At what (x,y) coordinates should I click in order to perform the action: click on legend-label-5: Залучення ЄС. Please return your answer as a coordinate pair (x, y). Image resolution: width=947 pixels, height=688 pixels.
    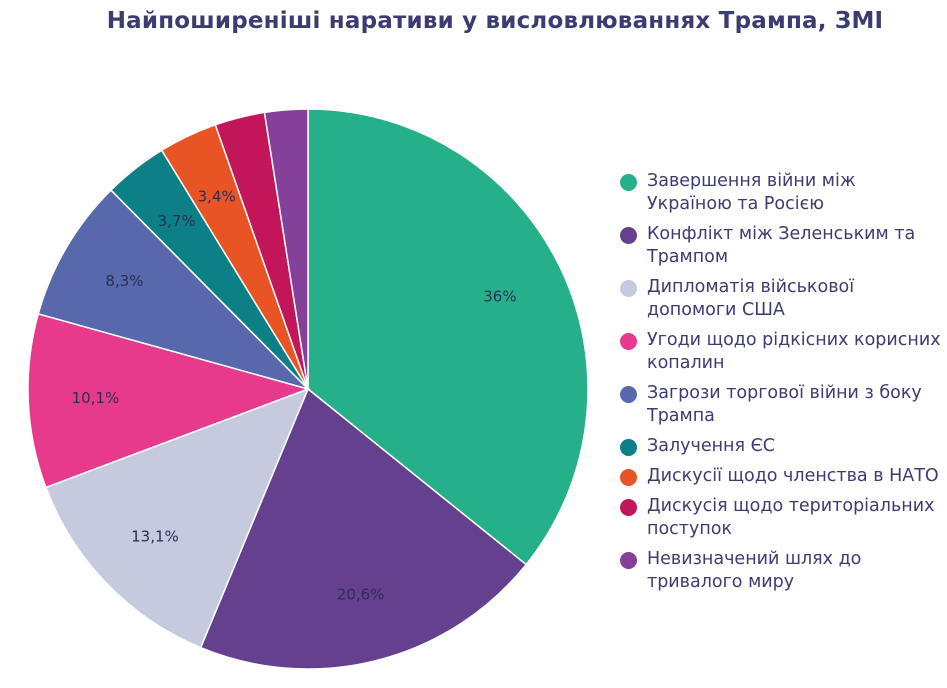
    Looking at the image, I should click on (711, 446).